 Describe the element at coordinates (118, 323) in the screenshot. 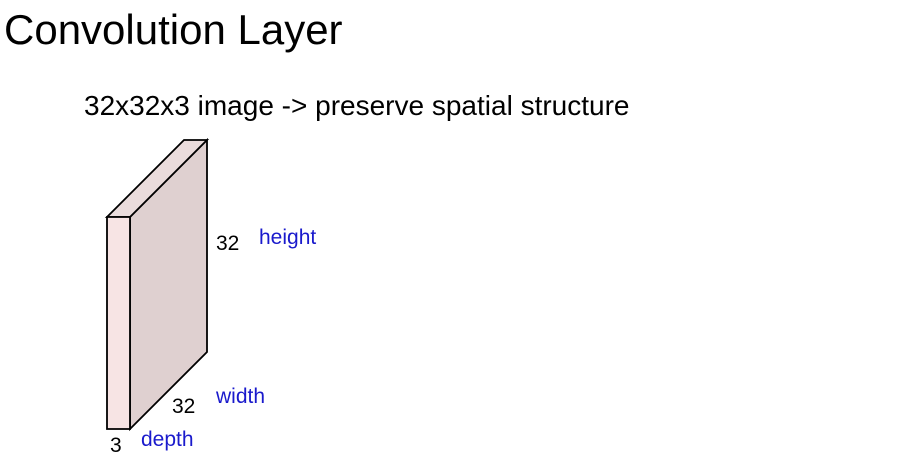

I see `volume-front-face` at that location.